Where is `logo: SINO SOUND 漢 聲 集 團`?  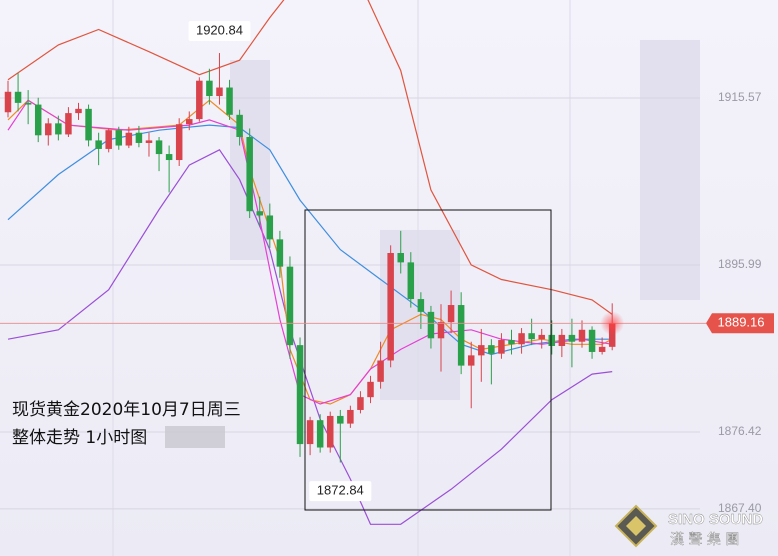
logo: SINO SOUND 漢 聲 集 團 is located at coordinates (688, 526).